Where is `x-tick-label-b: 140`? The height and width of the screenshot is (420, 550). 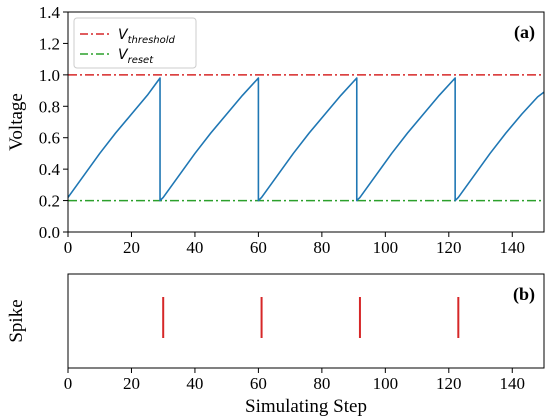 x-tick-label-b: 140 is located at coordinates (513, 383).